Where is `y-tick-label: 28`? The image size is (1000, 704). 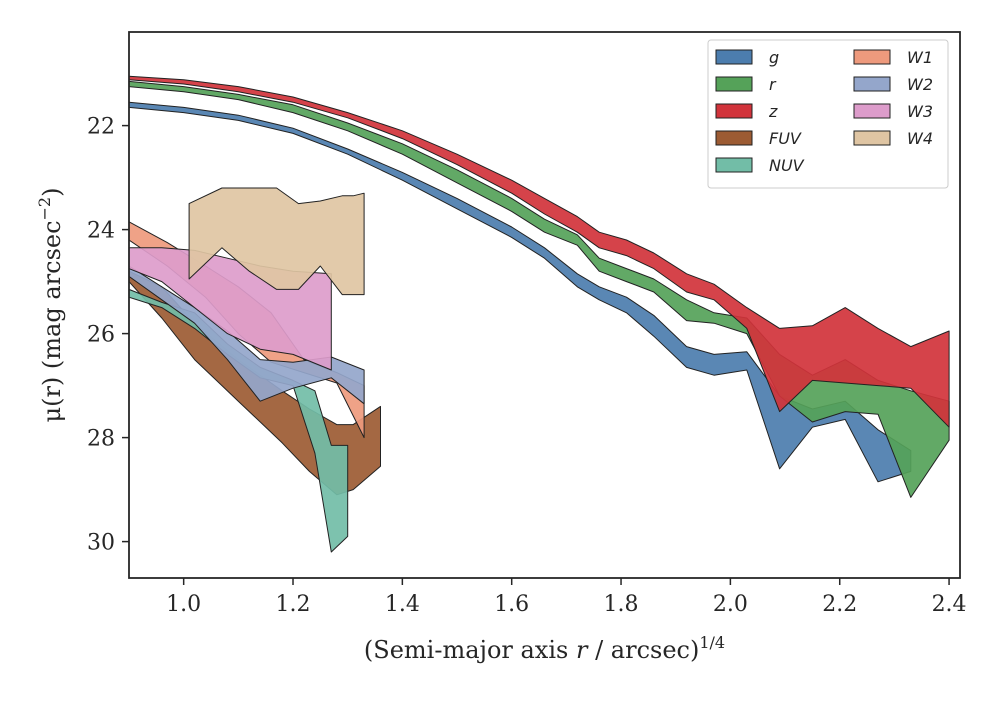
y-tick-label: 28 is located at coordinates (101, 439).